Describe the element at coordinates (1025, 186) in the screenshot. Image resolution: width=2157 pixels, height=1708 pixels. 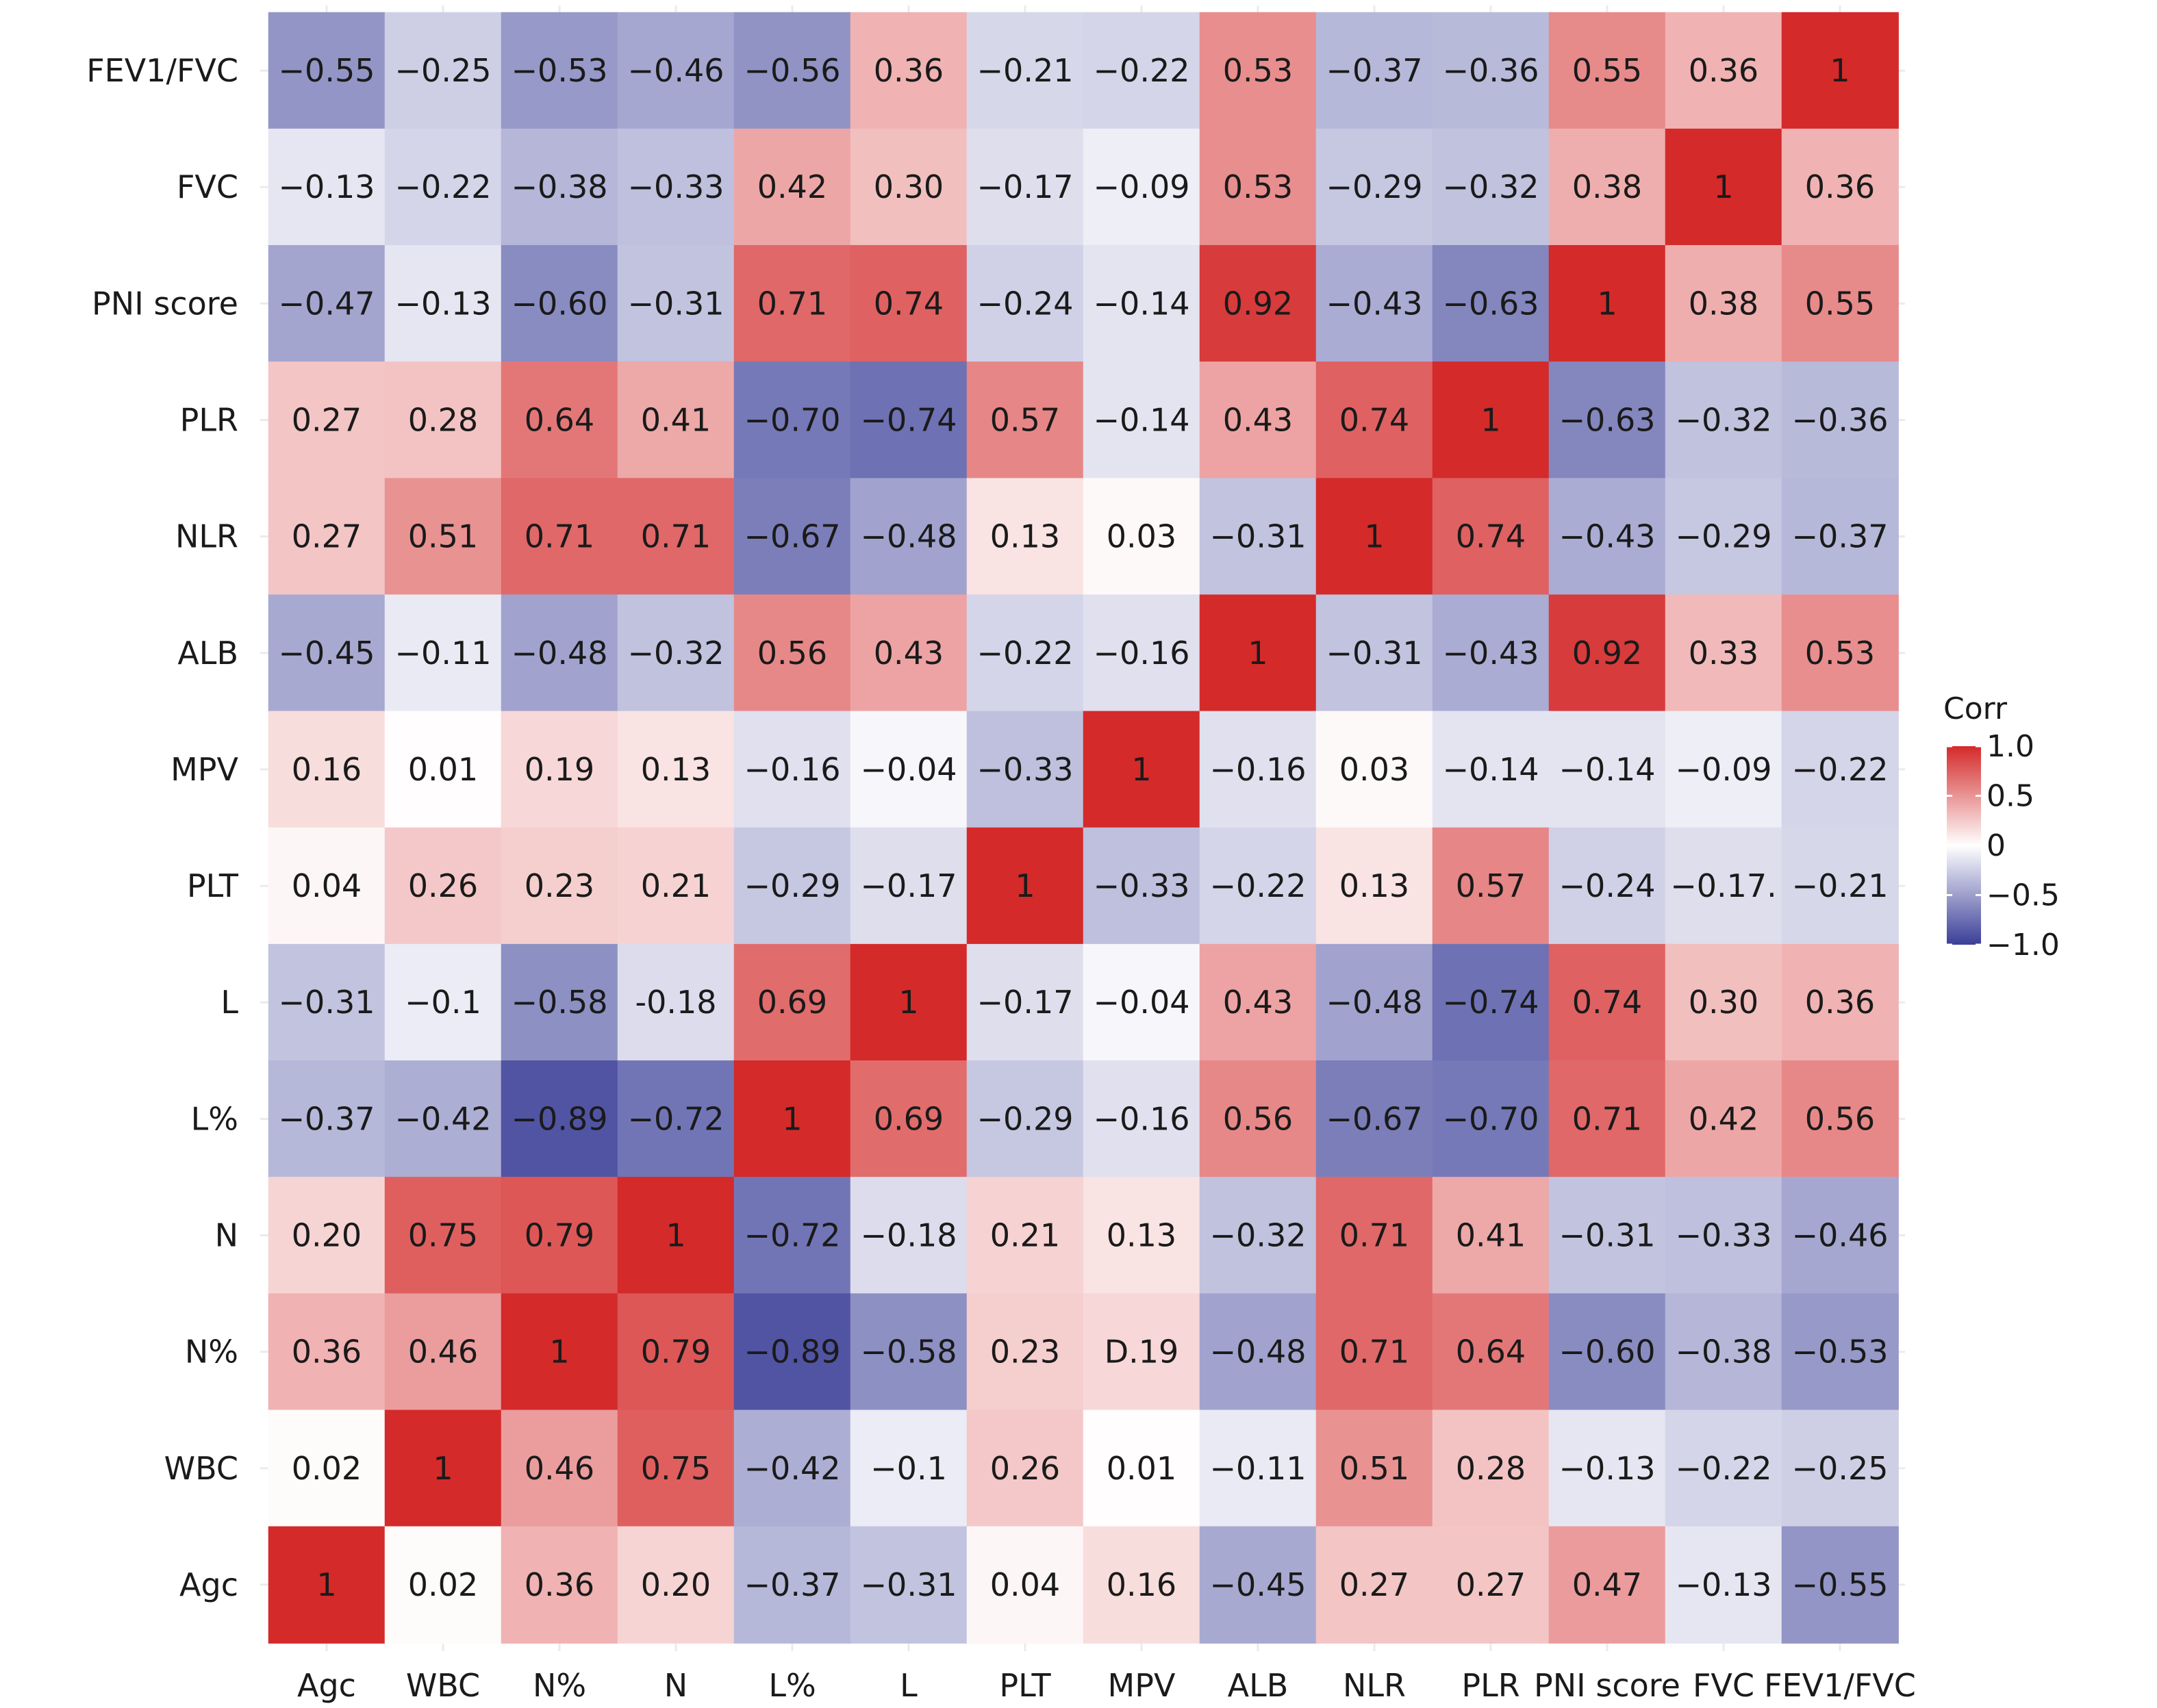
I see `cell-value-label: −0.17` at that location.